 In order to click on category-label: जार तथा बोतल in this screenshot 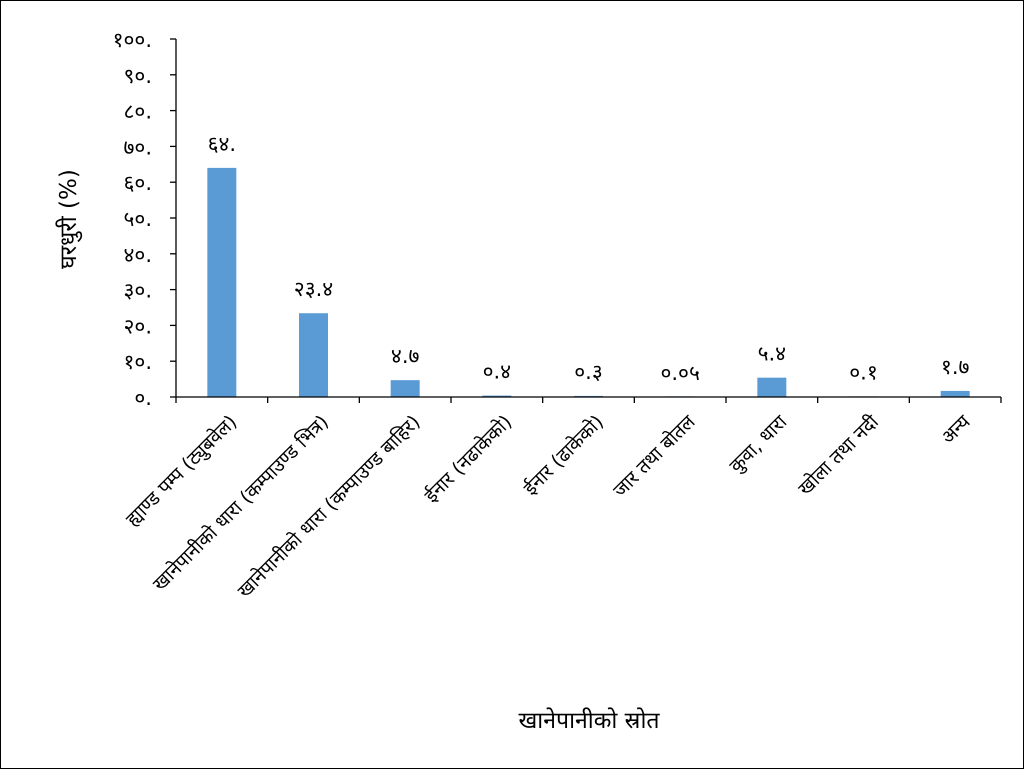, I will do `click(654, 455)`.